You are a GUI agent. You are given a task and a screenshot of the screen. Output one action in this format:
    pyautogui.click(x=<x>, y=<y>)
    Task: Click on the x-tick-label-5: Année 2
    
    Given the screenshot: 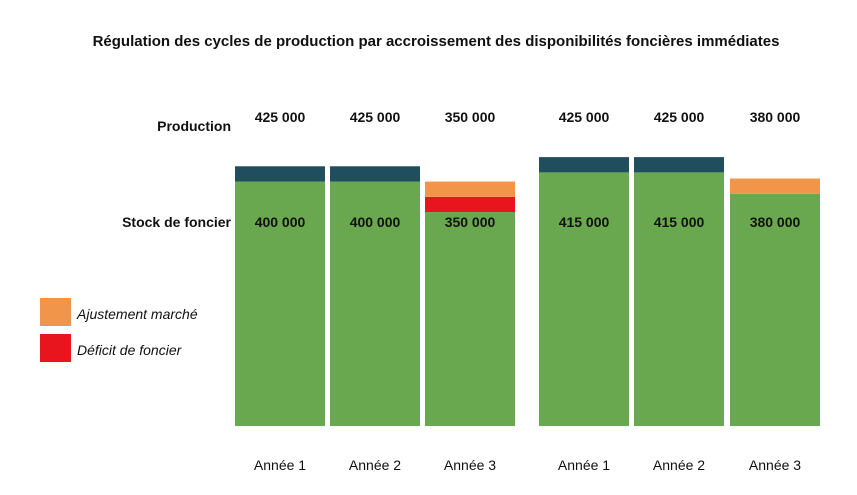 What is the action you would take?
    pyautogui.click(x=679, y=465)
    